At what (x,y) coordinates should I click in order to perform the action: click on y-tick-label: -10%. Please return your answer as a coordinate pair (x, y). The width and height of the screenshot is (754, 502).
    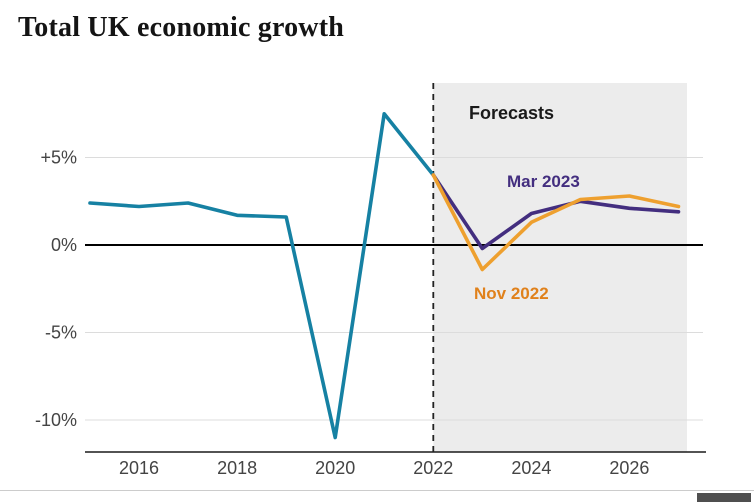
    Looking at the image, I should click on (56, 420).